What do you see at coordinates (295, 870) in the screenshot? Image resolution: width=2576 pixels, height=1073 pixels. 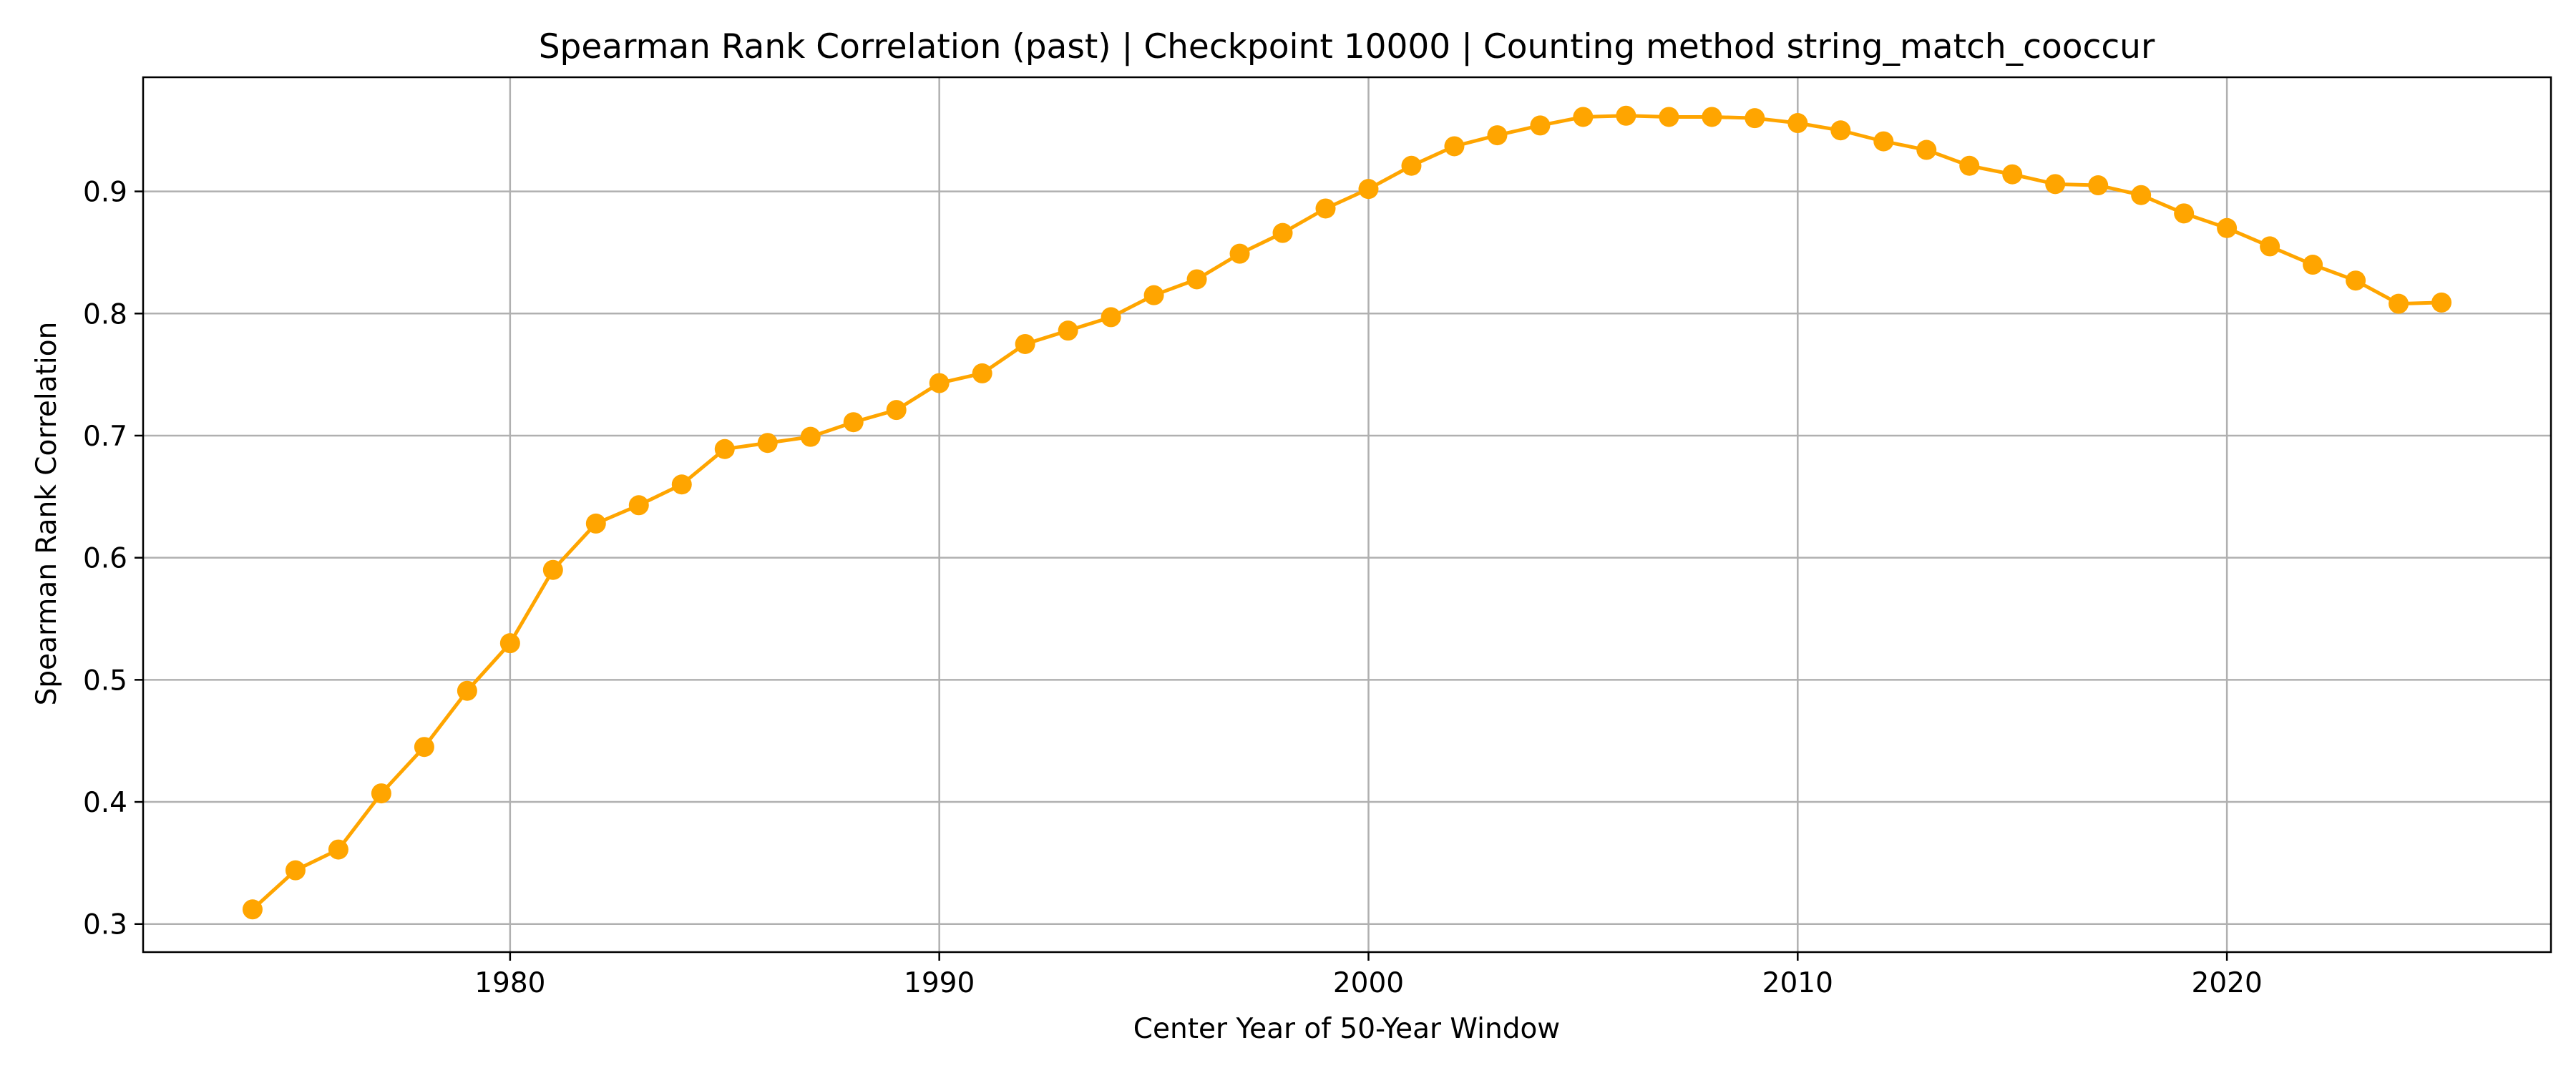 I see `data-point-1975` at bounding box center [295, 870].